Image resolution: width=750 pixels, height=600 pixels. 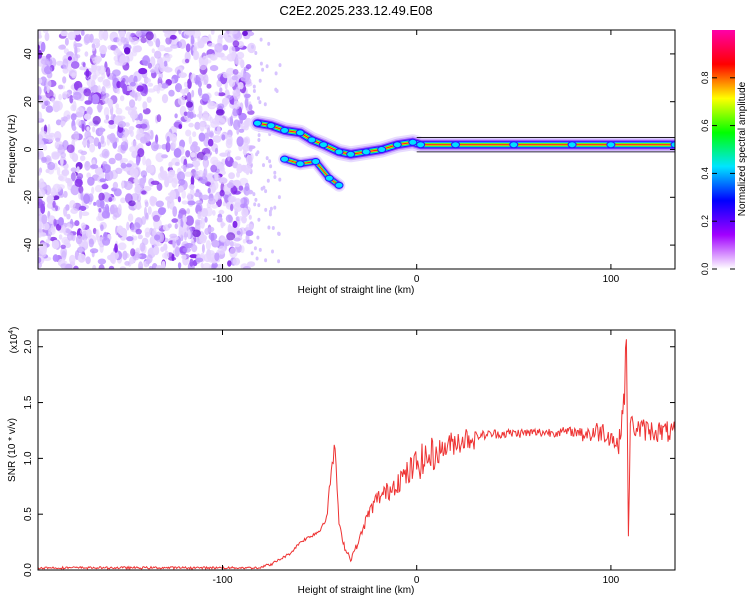 I want to click on snr-scale-label: (x104), so click(x=14, y=340).